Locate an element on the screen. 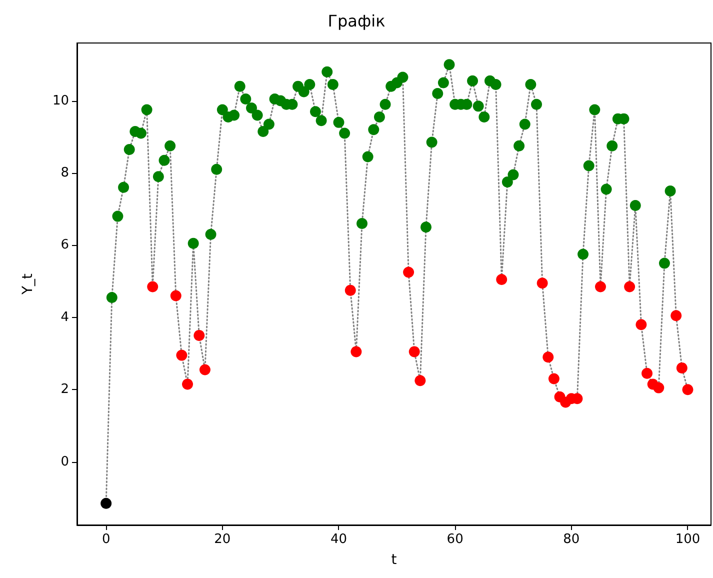  x-tick-label: 100 is located at coordinates (687, 539).